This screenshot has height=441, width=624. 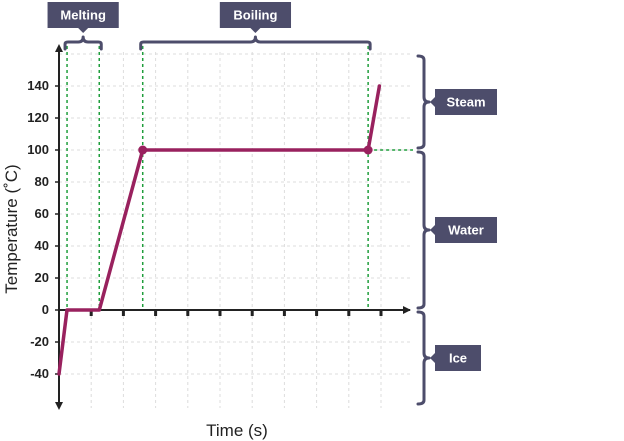 What do you see at coordinates (38, 117) in the screenshot?
I see `y-tick-label: 120` at bounding box center [38, 117].